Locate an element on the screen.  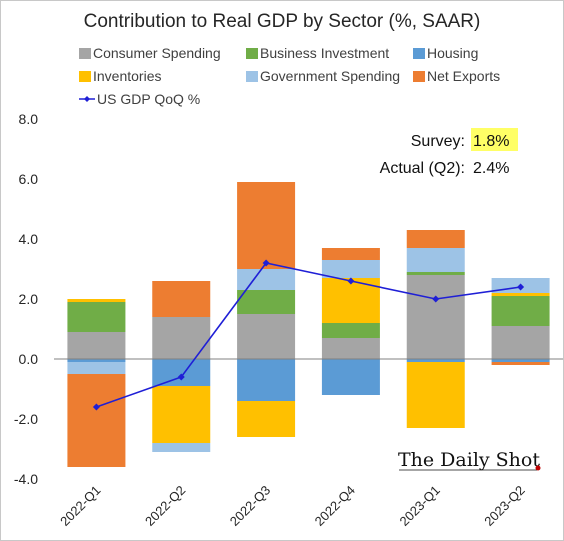
legend-label: US GDP QoQ % is located at coordinates (148, 99).